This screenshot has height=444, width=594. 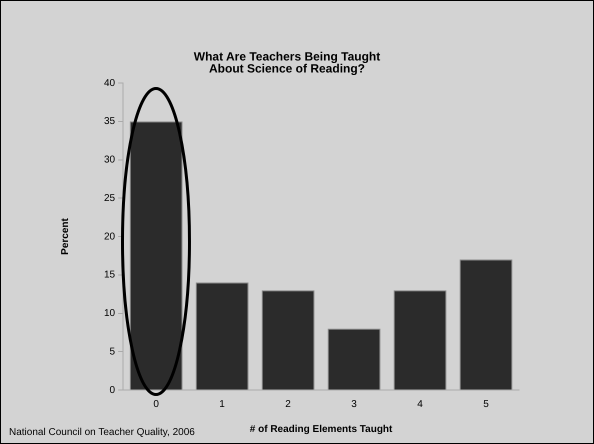 I want to click on y-tick-label: 10, so click(x=110, y=313).